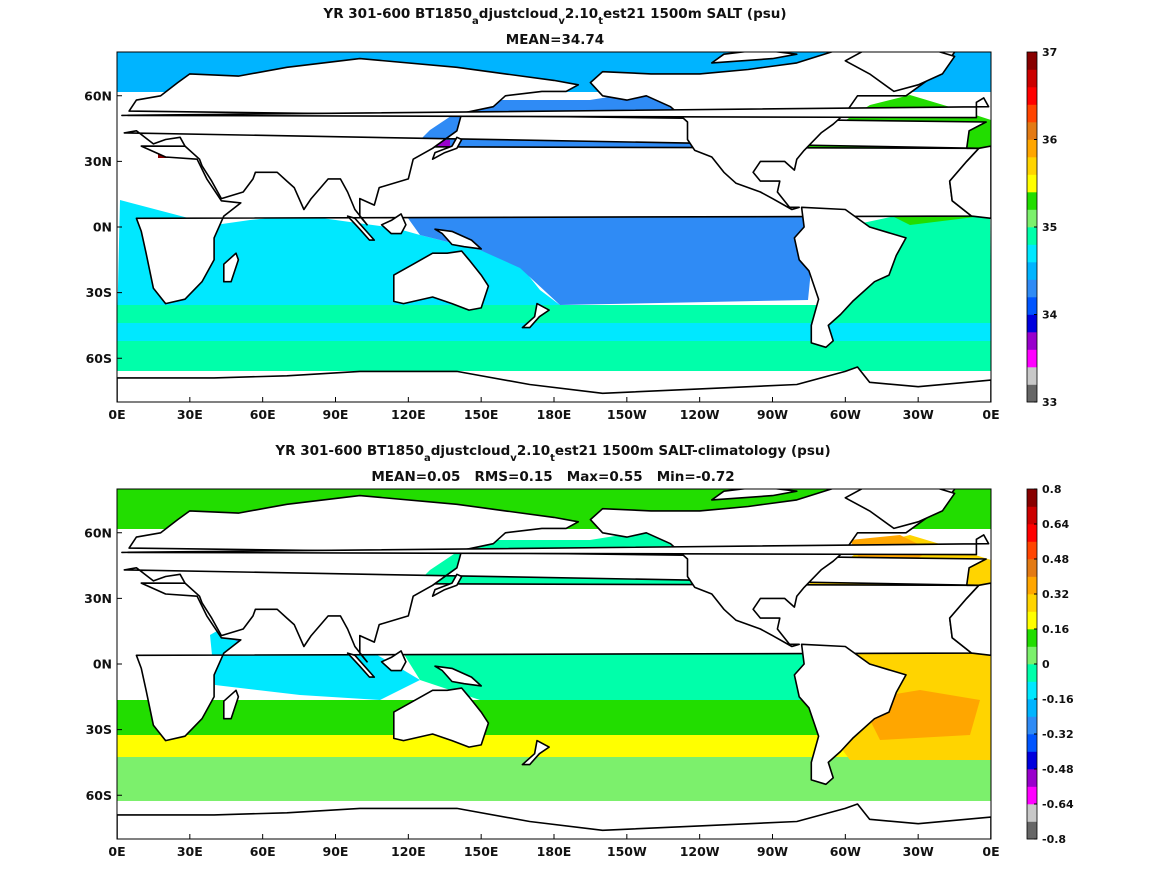 The height and width of the screenshot is (875, 1167). Describe the element at coordinates (1049, 402) in the screenshot. I see `colorbar-tick-label: 33` at that location.